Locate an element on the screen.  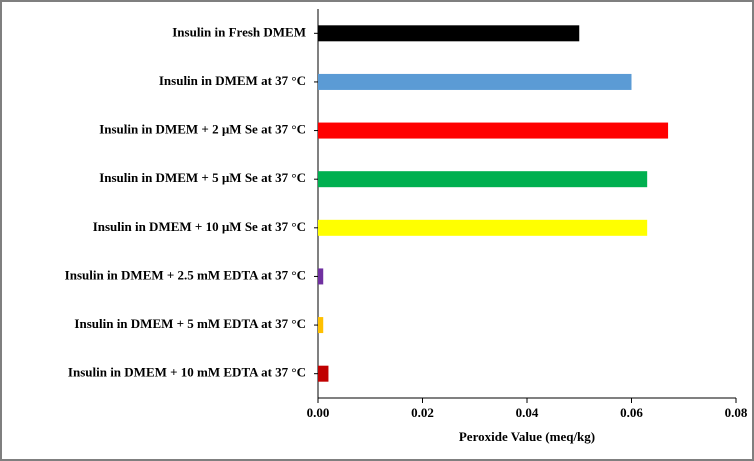
y-tick-label: Insulin in DMEM + 5 mM EDTA at 37 °C is located at coordinates (190, 323).